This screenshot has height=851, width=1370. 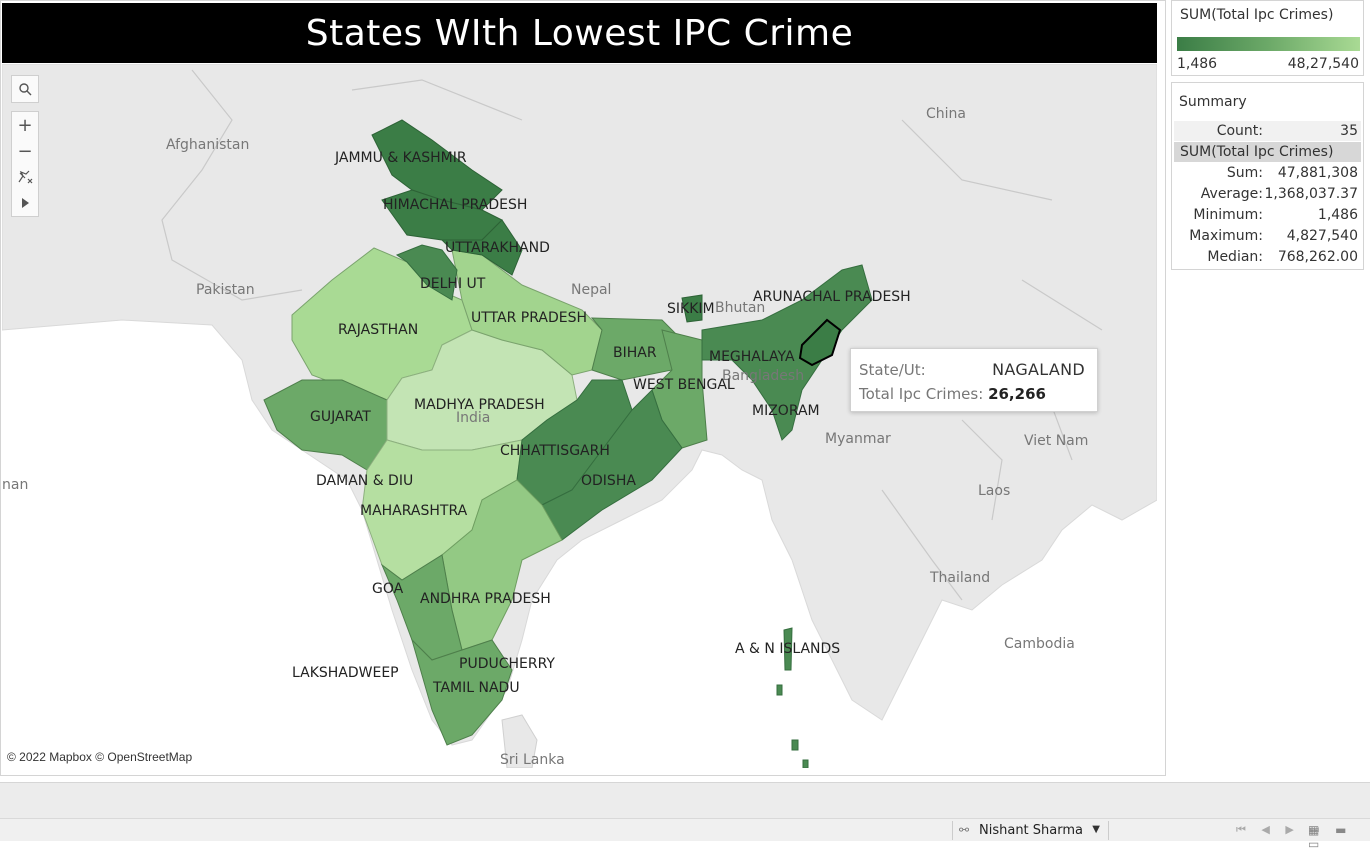 I want to click on country-label-nepal: Nepal, so click(x=591, y=290).